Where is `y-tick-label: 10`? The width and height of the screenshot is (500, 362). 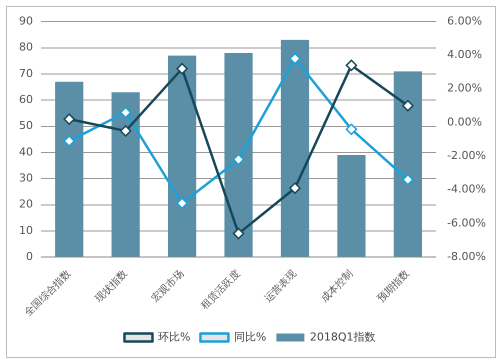 y-tick-label: 10 is located at coordinates (25, 230).